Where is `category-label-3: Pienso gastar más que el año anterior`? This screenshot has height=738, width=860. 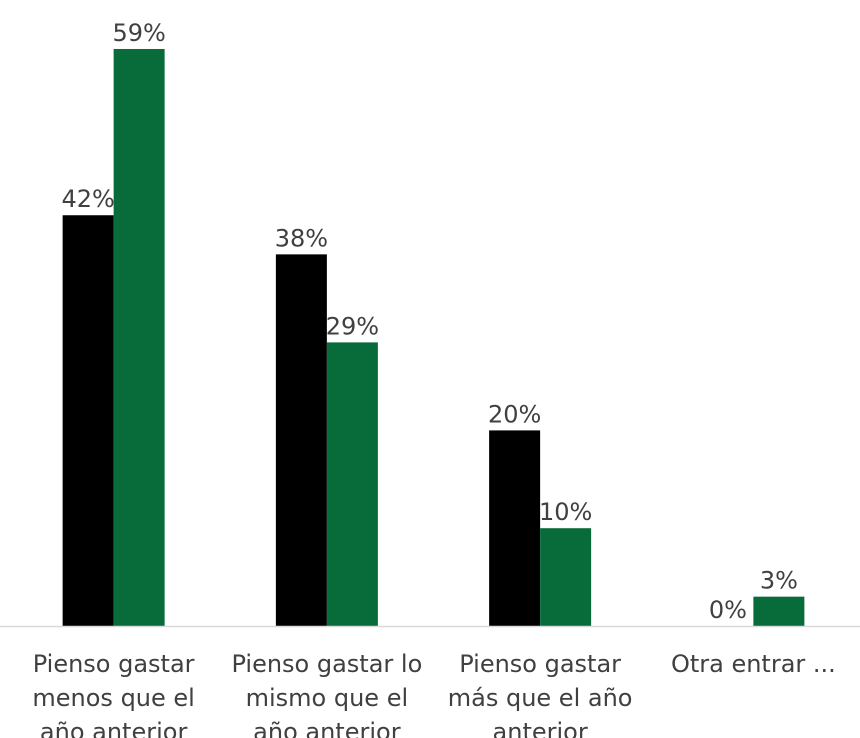 category-label-3: Pienso gastar más que el año anterior is located at coordinates (540, 694).